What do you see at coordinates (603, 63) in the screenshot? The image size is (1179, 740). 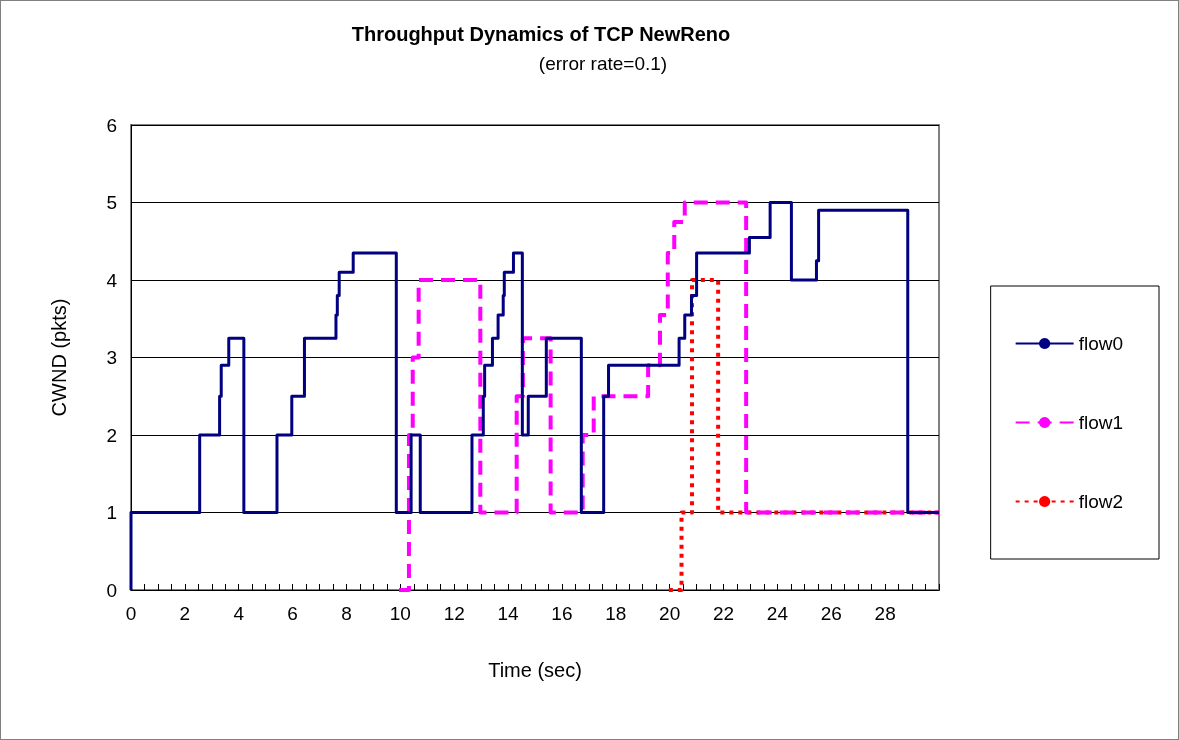 I see `chart-subtitle: (error rate=0.1)` at bounding box center [603, 63].